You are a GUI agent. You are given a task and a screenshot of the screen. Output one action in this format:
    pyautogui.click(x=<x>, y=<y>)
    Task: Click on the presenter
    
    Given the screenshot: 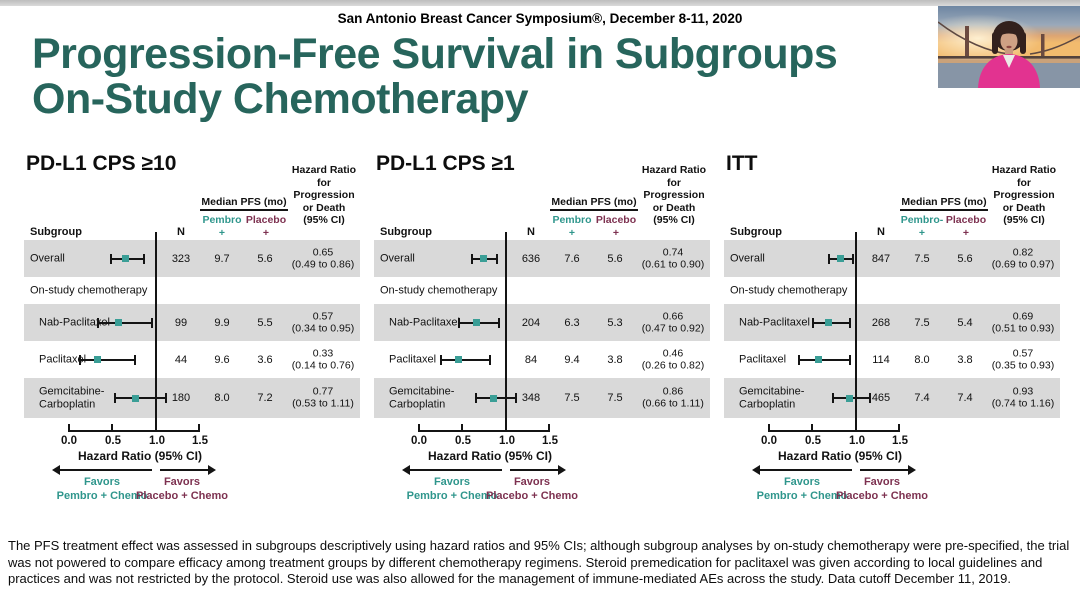 What is the action you would take?
    pyautogui.click(x=1009, y=54)
    